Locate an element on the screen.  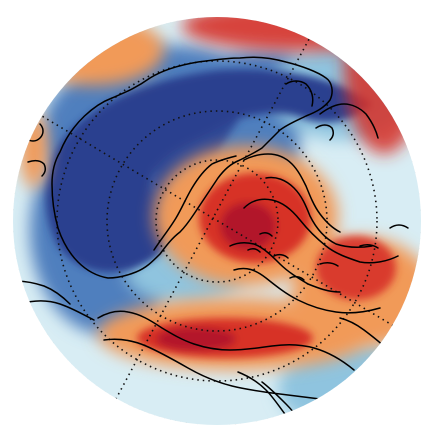
latitude-ring-inner is located at coordinates (217, 221).